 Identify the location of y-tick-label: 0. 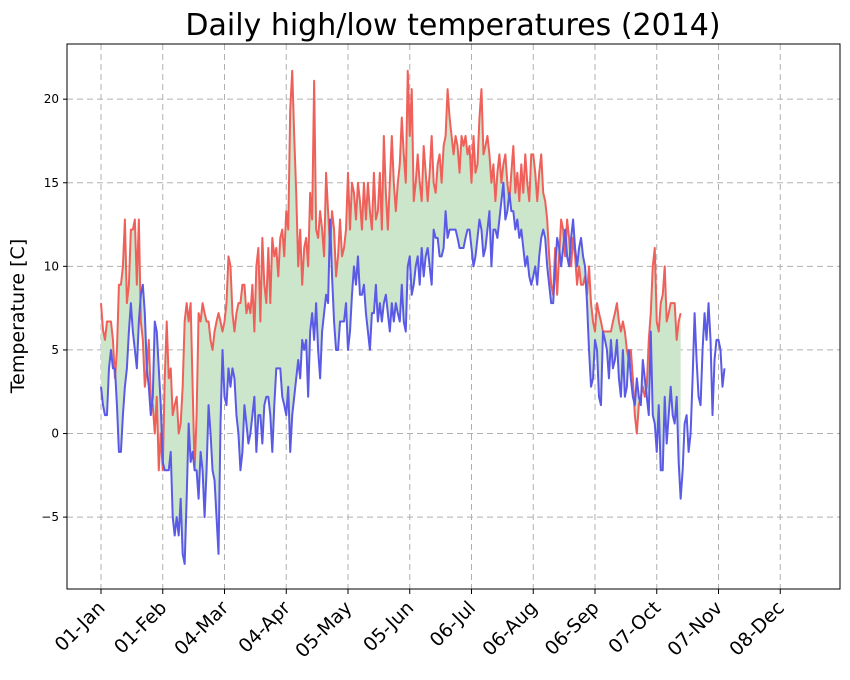
(55, 434).